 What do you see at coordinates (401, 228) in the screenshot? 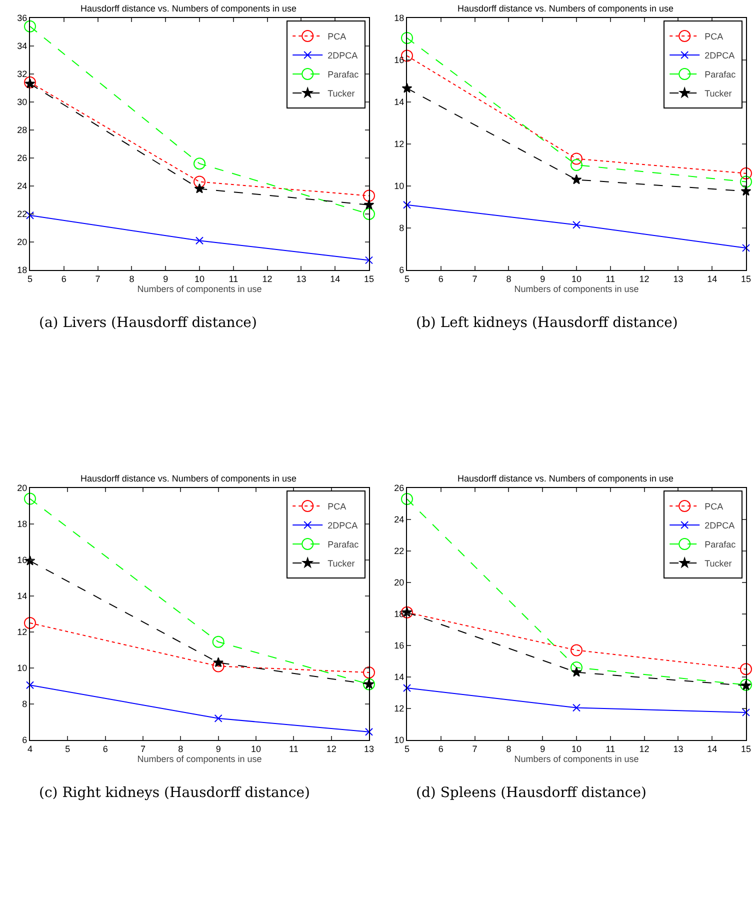
I see `y-tick-label: 8` at bounding box center [401, 228].